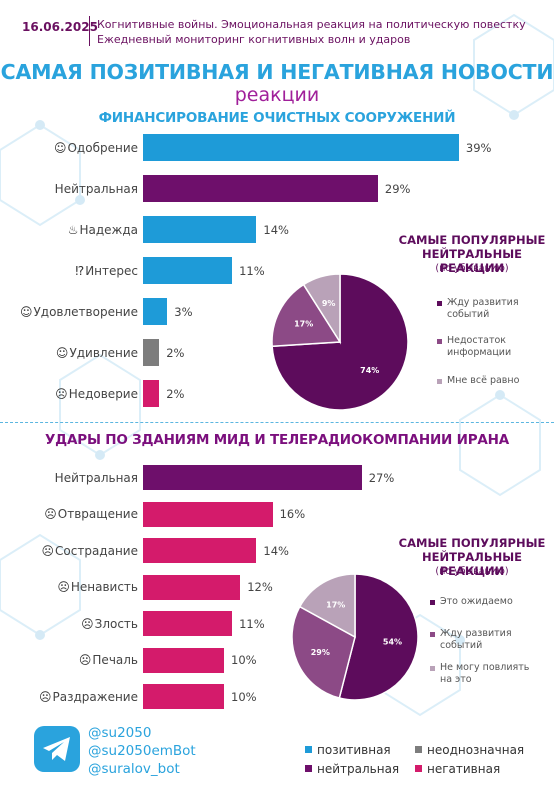 The height and width of the screenshot is (800, 554). What do you see at coordinates (381, 477) in the screenshot?
I see `bar-value-label: 27%` at bounding box center [381, 477].